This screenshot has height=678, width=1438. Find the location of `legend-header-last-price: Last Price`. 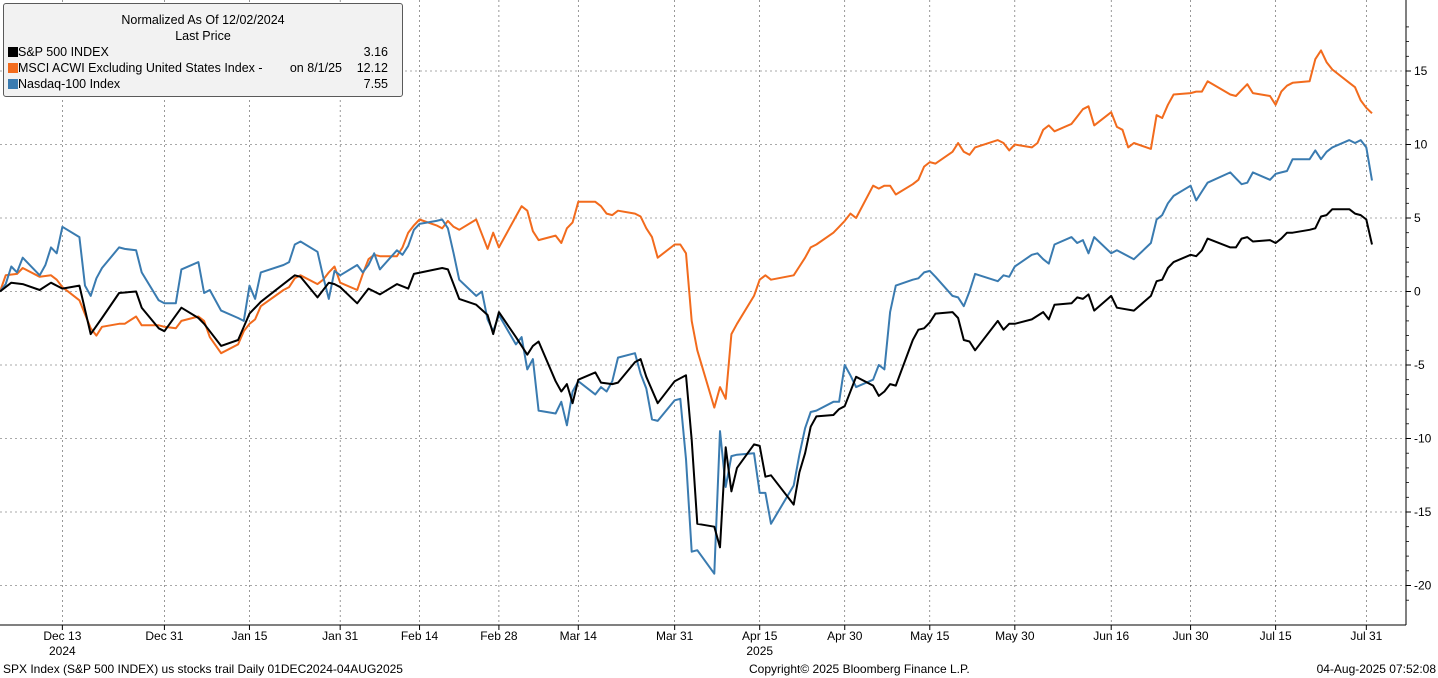

legend-header-last-price: Last Price is located at coordinates (203, 36).